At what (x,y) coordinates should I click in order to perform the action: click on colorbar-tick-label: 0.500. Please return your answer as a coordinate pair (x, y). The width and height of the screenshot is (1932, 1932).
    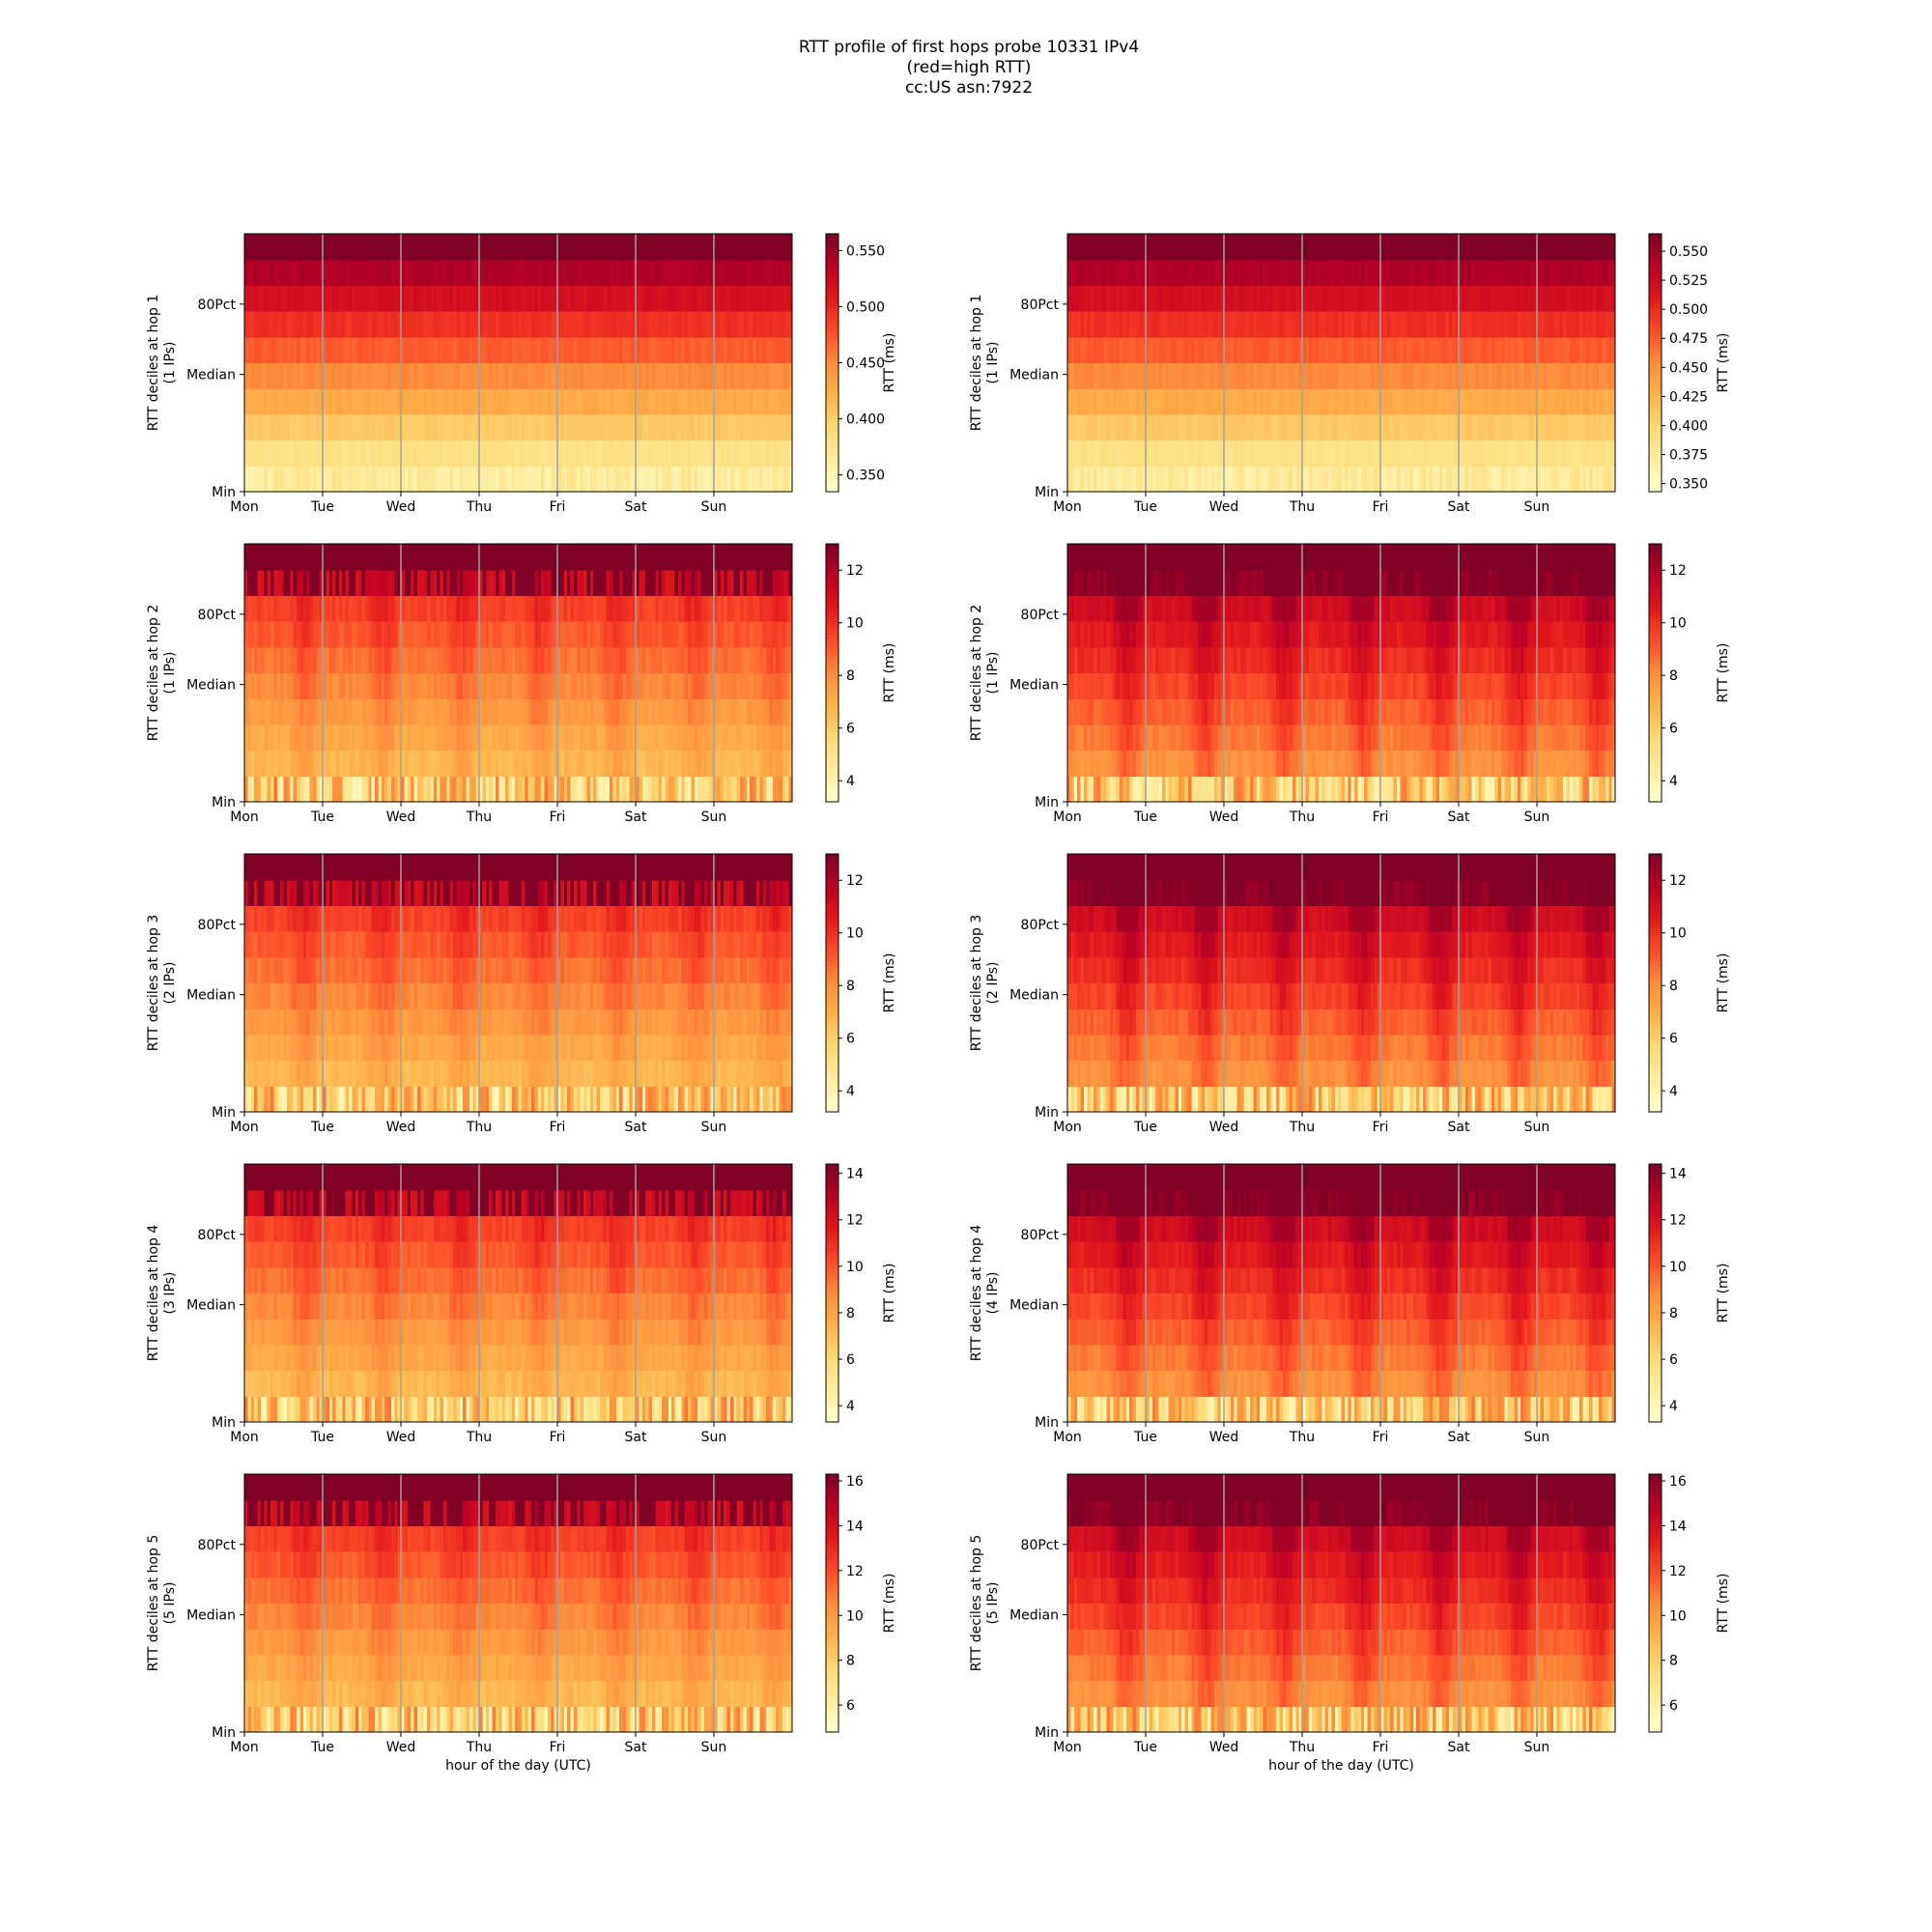
    Looking at the image, I should click on (865, 307).